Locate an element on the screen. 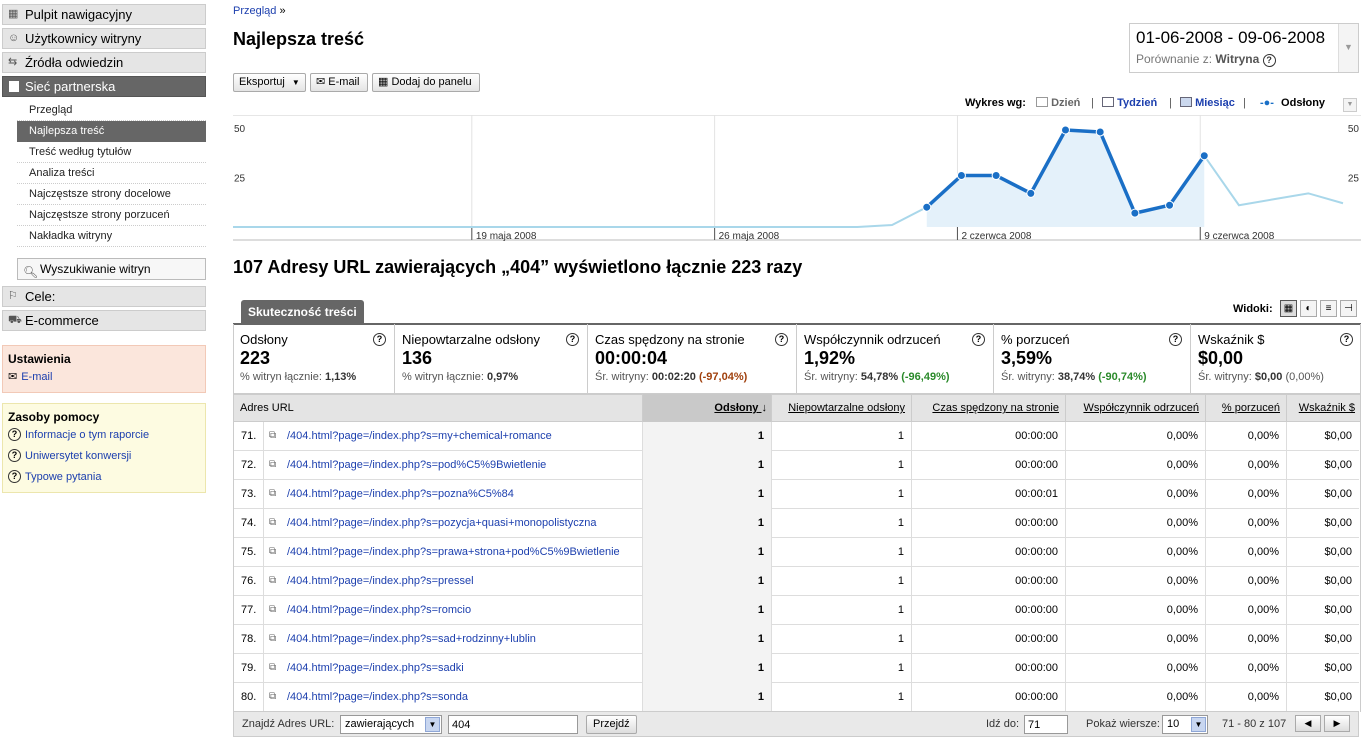 The image size is (1368, 752). add-to-dashboard-button: ▦ Dodaj do panelu is located at coordinates (426, 82).